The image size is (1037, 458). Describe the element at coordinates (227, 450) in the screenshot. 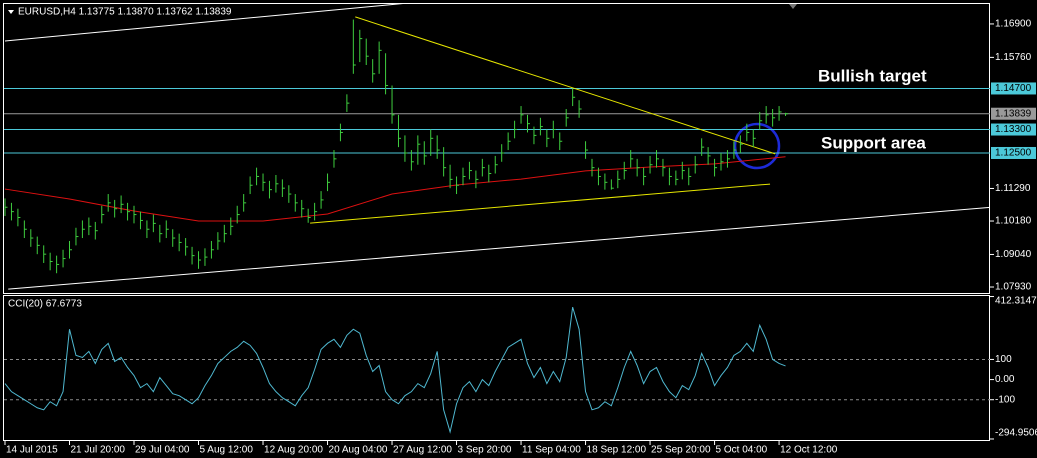

I see `x-tick-label: 5 Aug 12:00` at that location.